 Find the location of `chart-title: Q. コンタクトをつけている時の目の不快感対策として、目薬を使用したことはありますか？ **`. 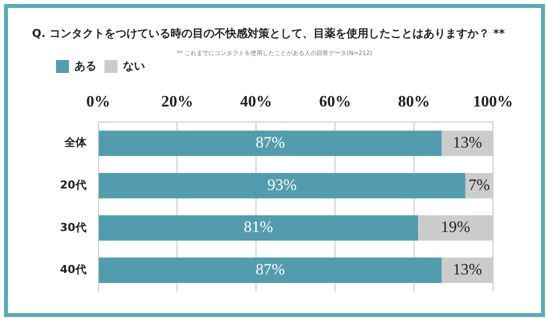

chart-title: Q. コンタクトをつけている時の目の不快感対策として、目薬を使用したことはありますか？ ** is located at coordinates (268, 33).